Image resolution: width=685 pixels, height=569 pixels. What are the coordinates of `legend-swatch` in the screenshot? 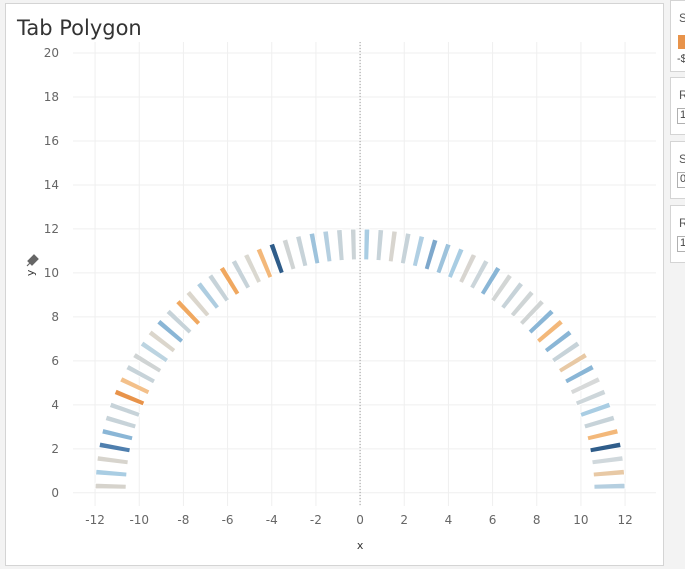 It's located at (681, 42).